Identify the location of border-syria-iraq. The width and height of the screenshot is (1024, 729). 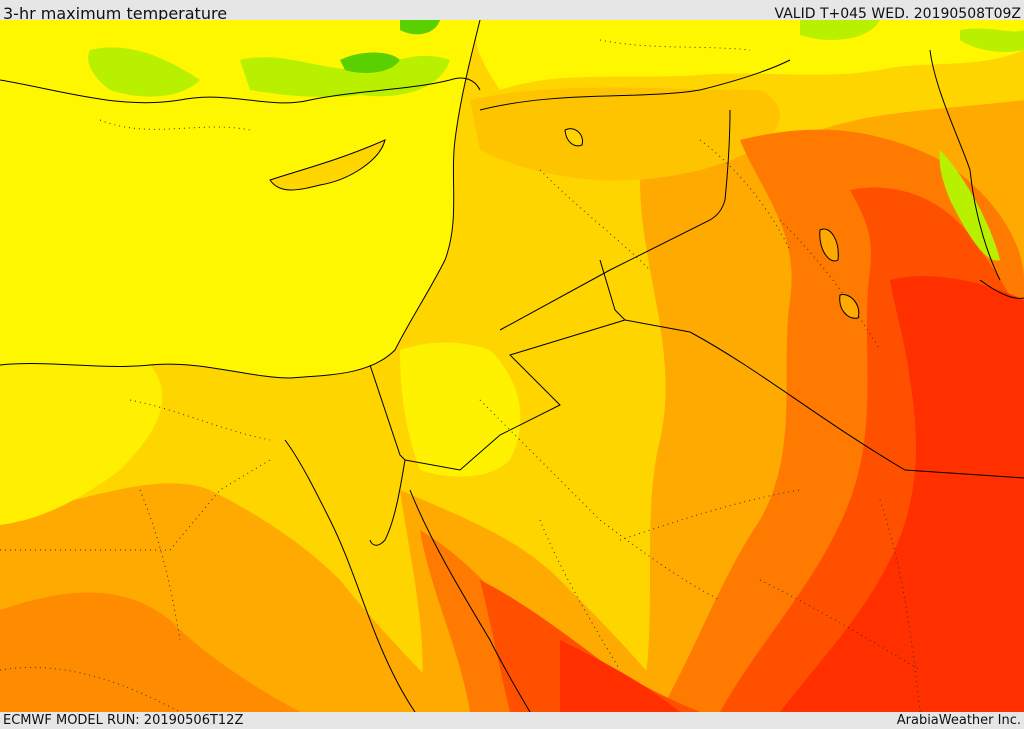
(615, 220).